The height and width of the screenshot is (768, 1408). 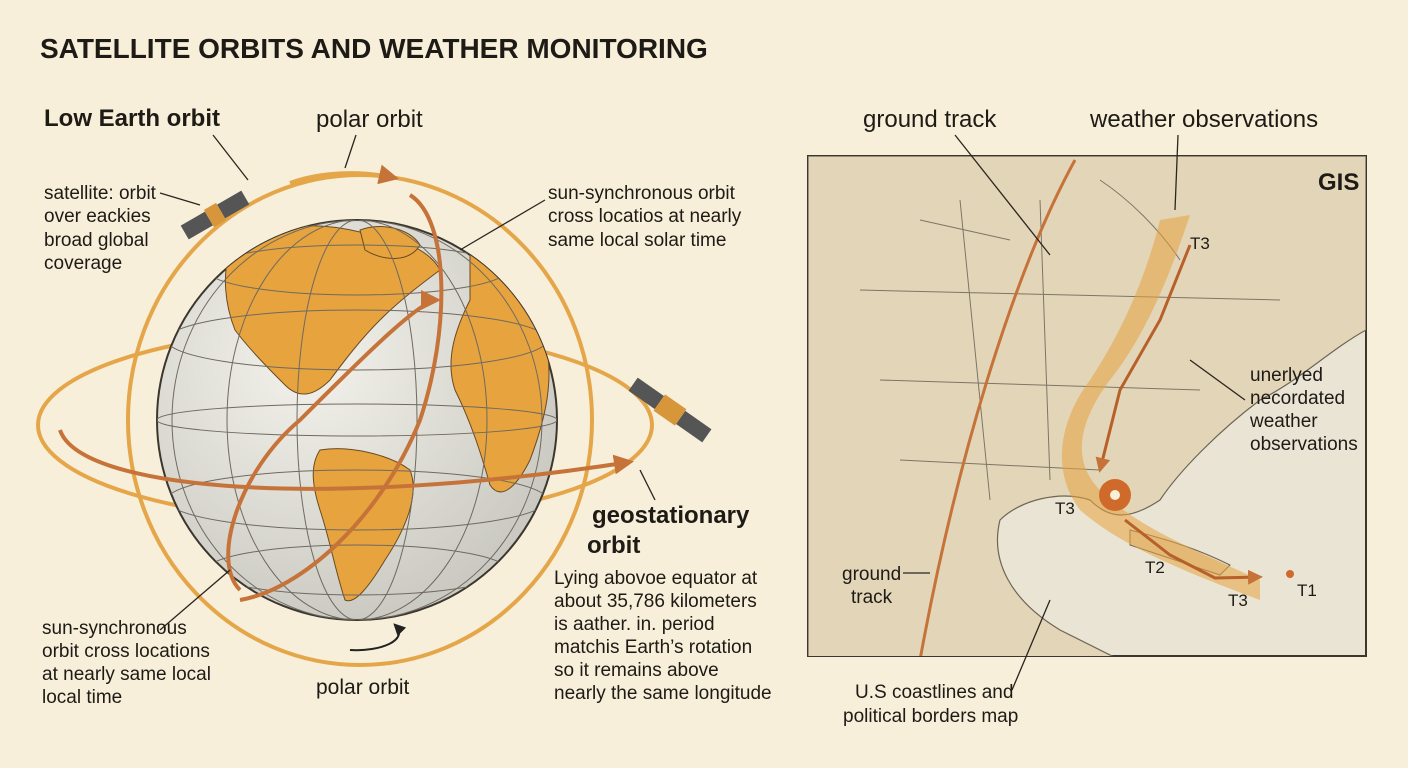 What do you see at coordinates (671, 530) in the screenshot?
I see `geostationary-heading: geostationary orbit` at bounding box center [671, 530].